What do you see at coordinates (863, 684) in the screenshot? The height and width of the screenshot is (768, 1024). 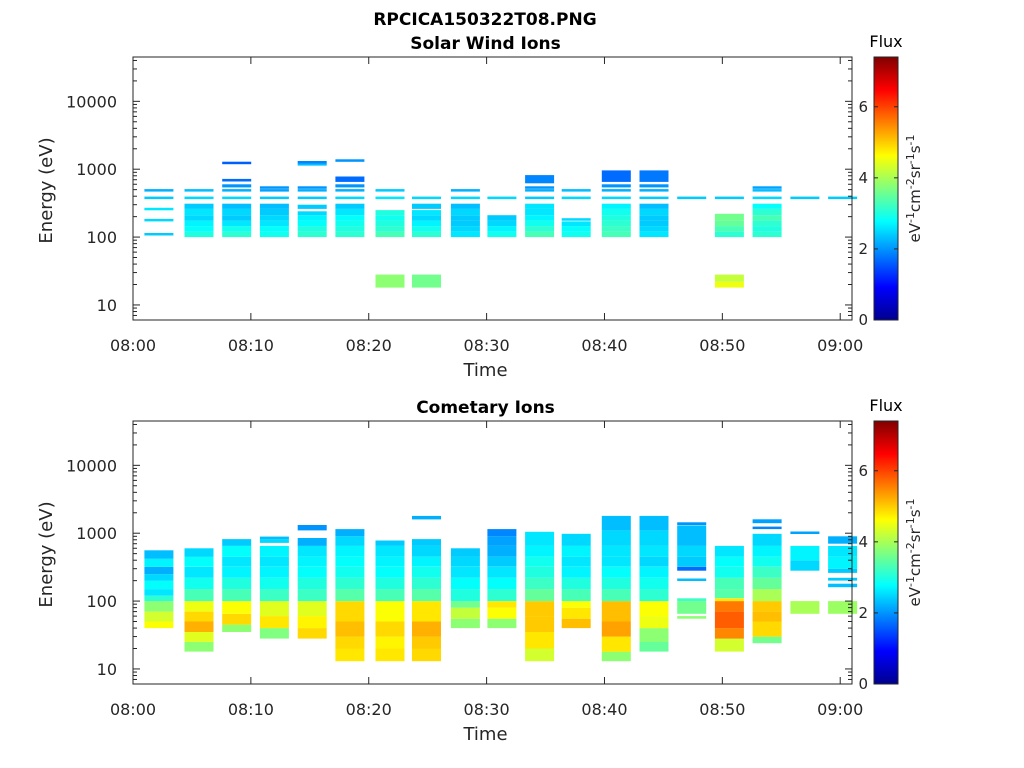 I see `colorbar-tick-label: 0` at bounding box center [863, 684].